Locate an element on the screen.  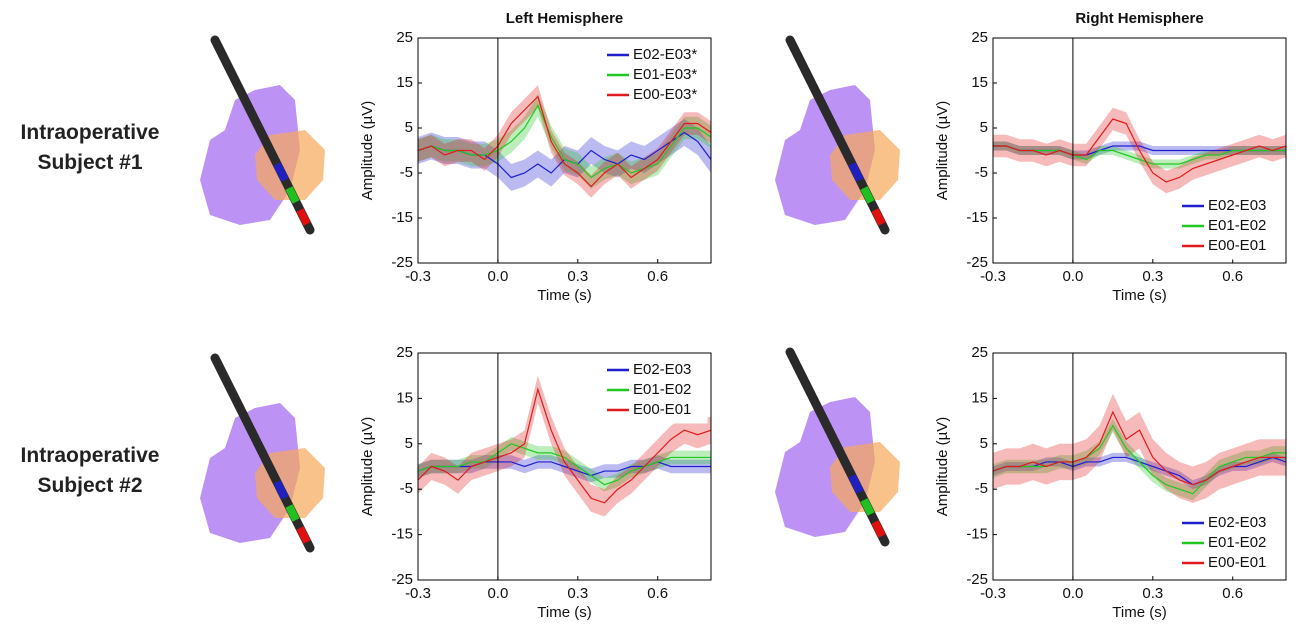
chart-title: Right Hemisphere is located at coordinates (1139, 18).